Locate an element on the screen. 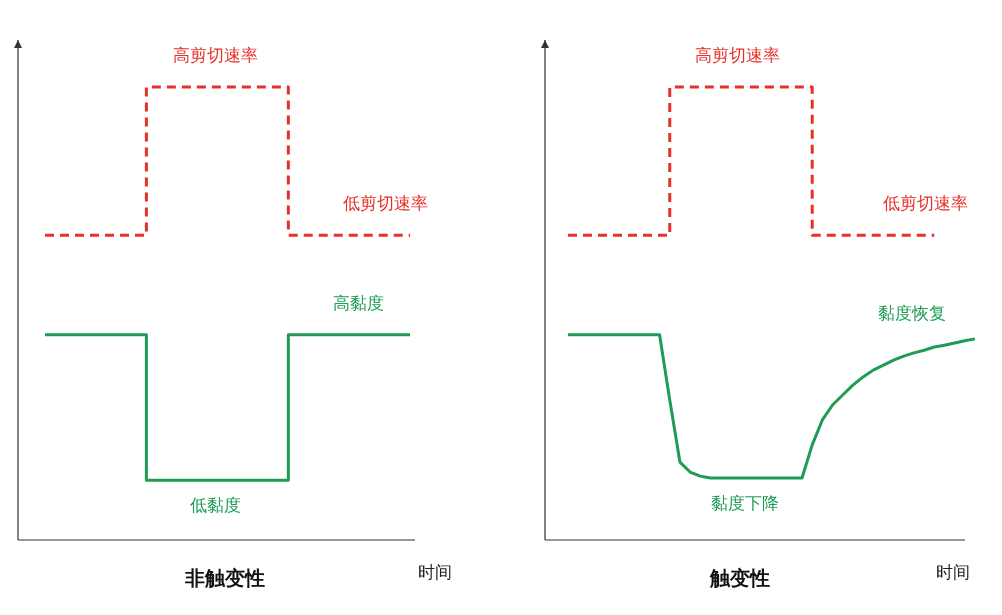  annotation: 黏度恢复 is located at coordinates (912, 313).